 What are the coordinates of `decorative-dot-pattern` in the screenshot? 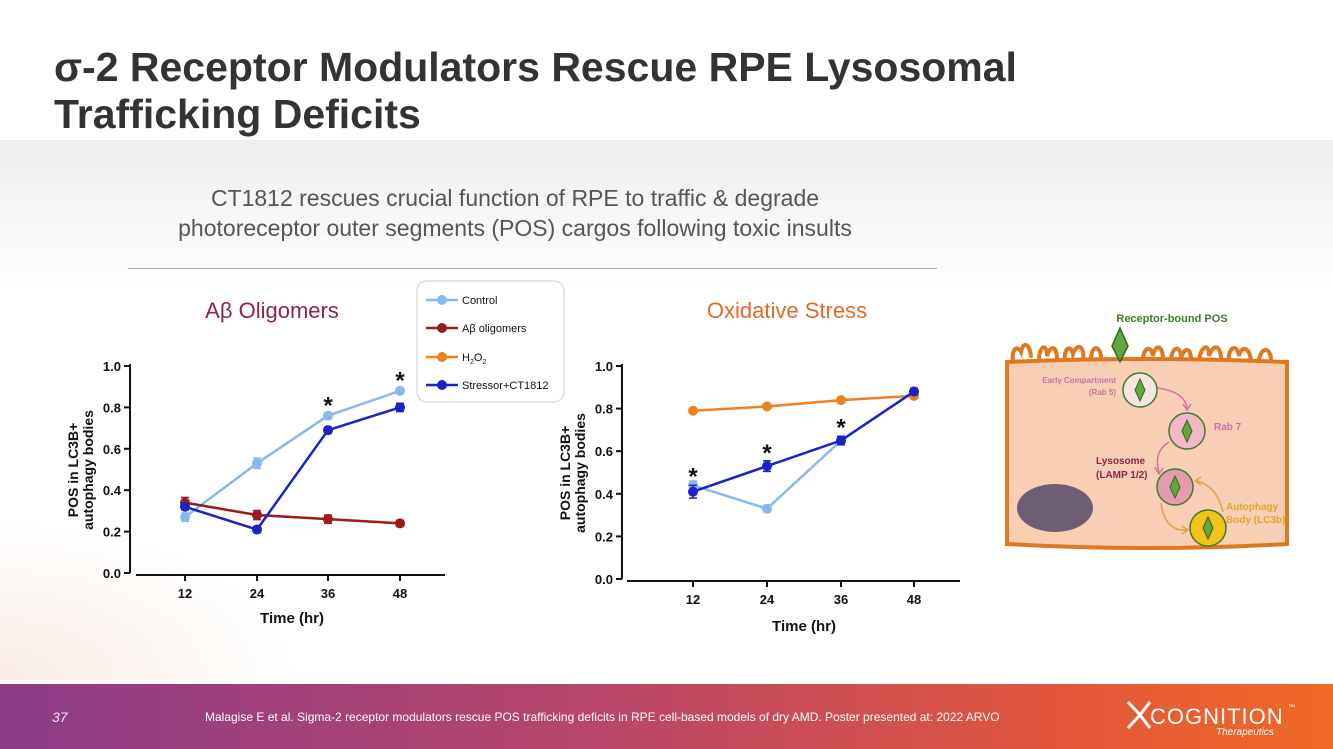 It's located at (150, 600).